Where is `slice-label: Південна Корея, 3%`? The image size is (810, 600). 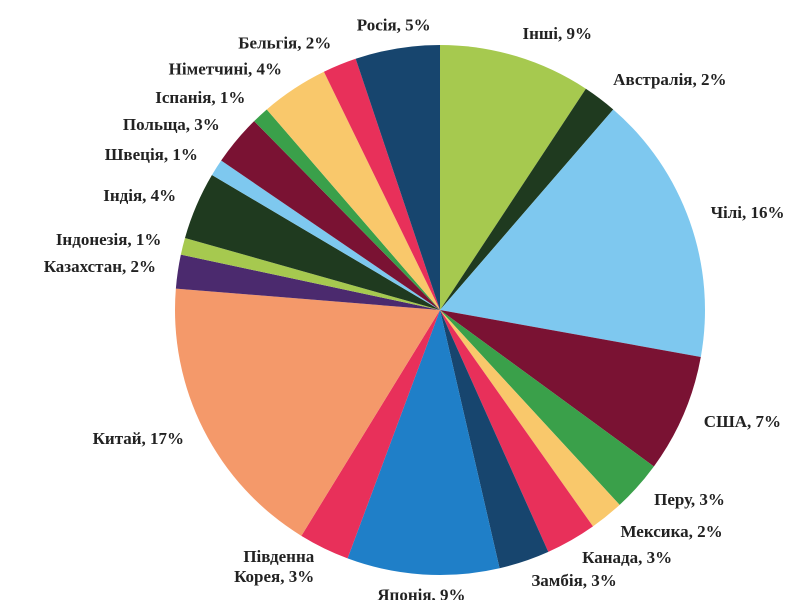 slice-label: Південна Корея, 3% is located at coordinates (274, 566).